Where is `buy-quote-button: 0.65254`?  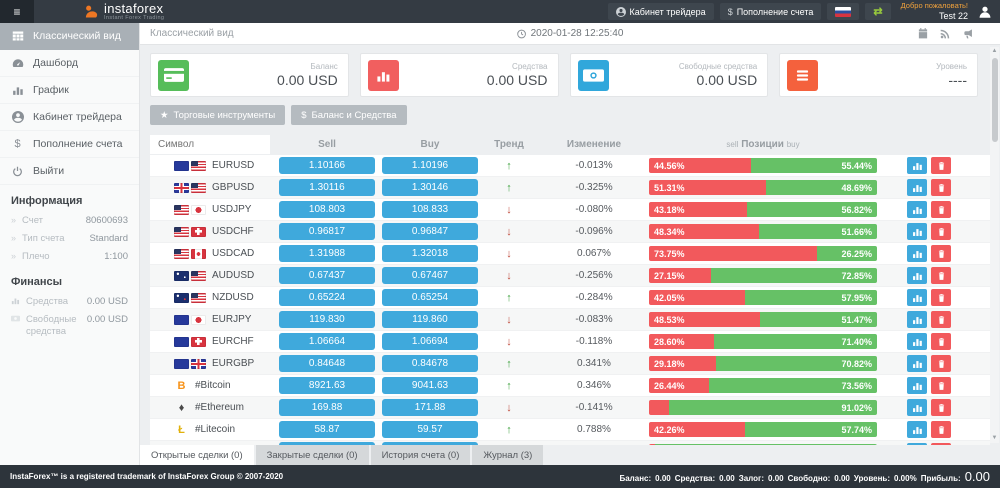
buy-quote-button: 0.65254 is located at coordinates (430, 297).